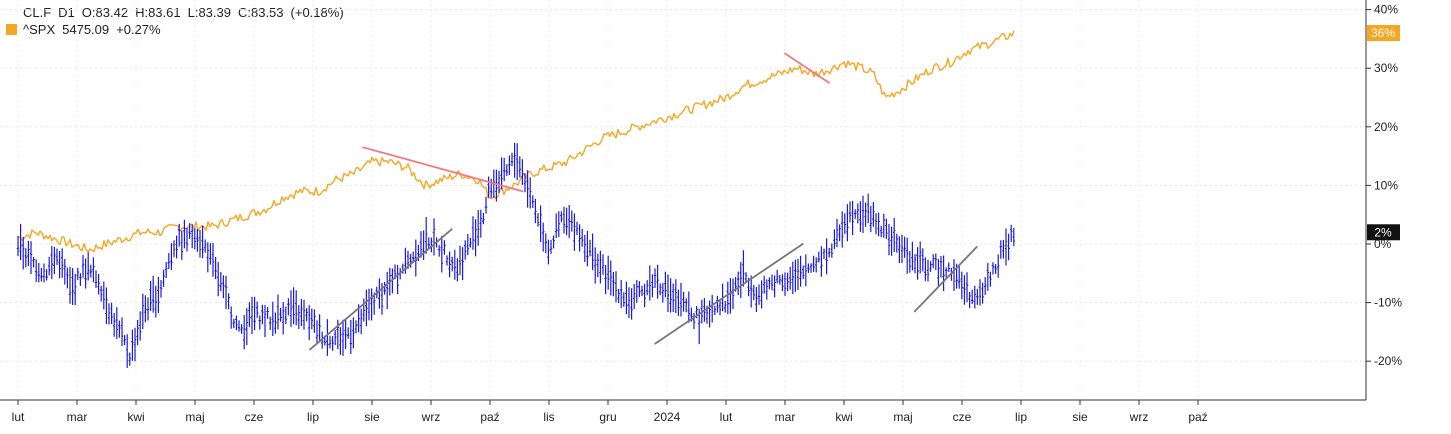 This screenshot has width=1451, height=434. I want to click on x-tick-label: maj, so click(902, 417).